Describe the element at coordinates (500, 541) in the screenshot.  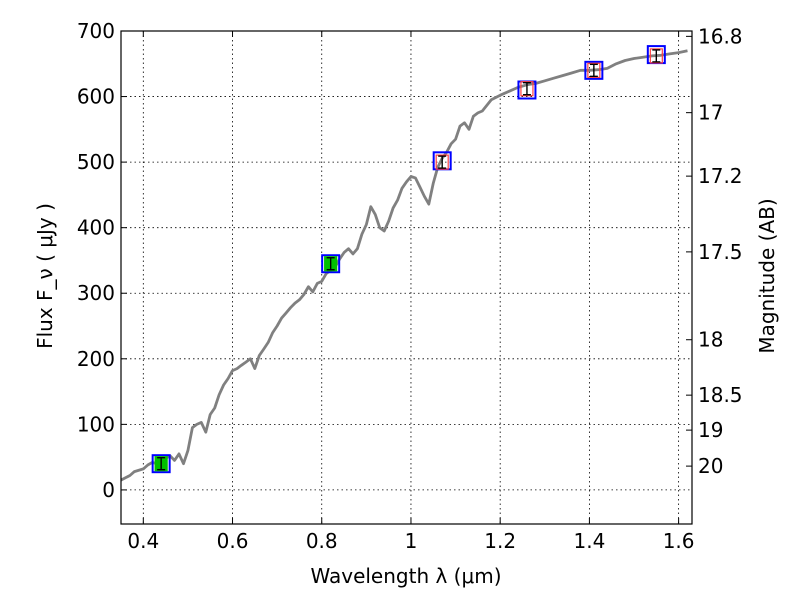
I see `x-tick-label: 1.2` at that location.